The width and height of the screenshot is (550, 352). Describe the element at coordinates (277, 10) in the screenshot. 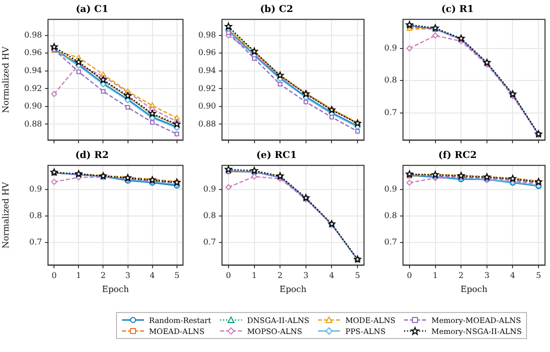

I see `chart-title: (b) C2` at that location.